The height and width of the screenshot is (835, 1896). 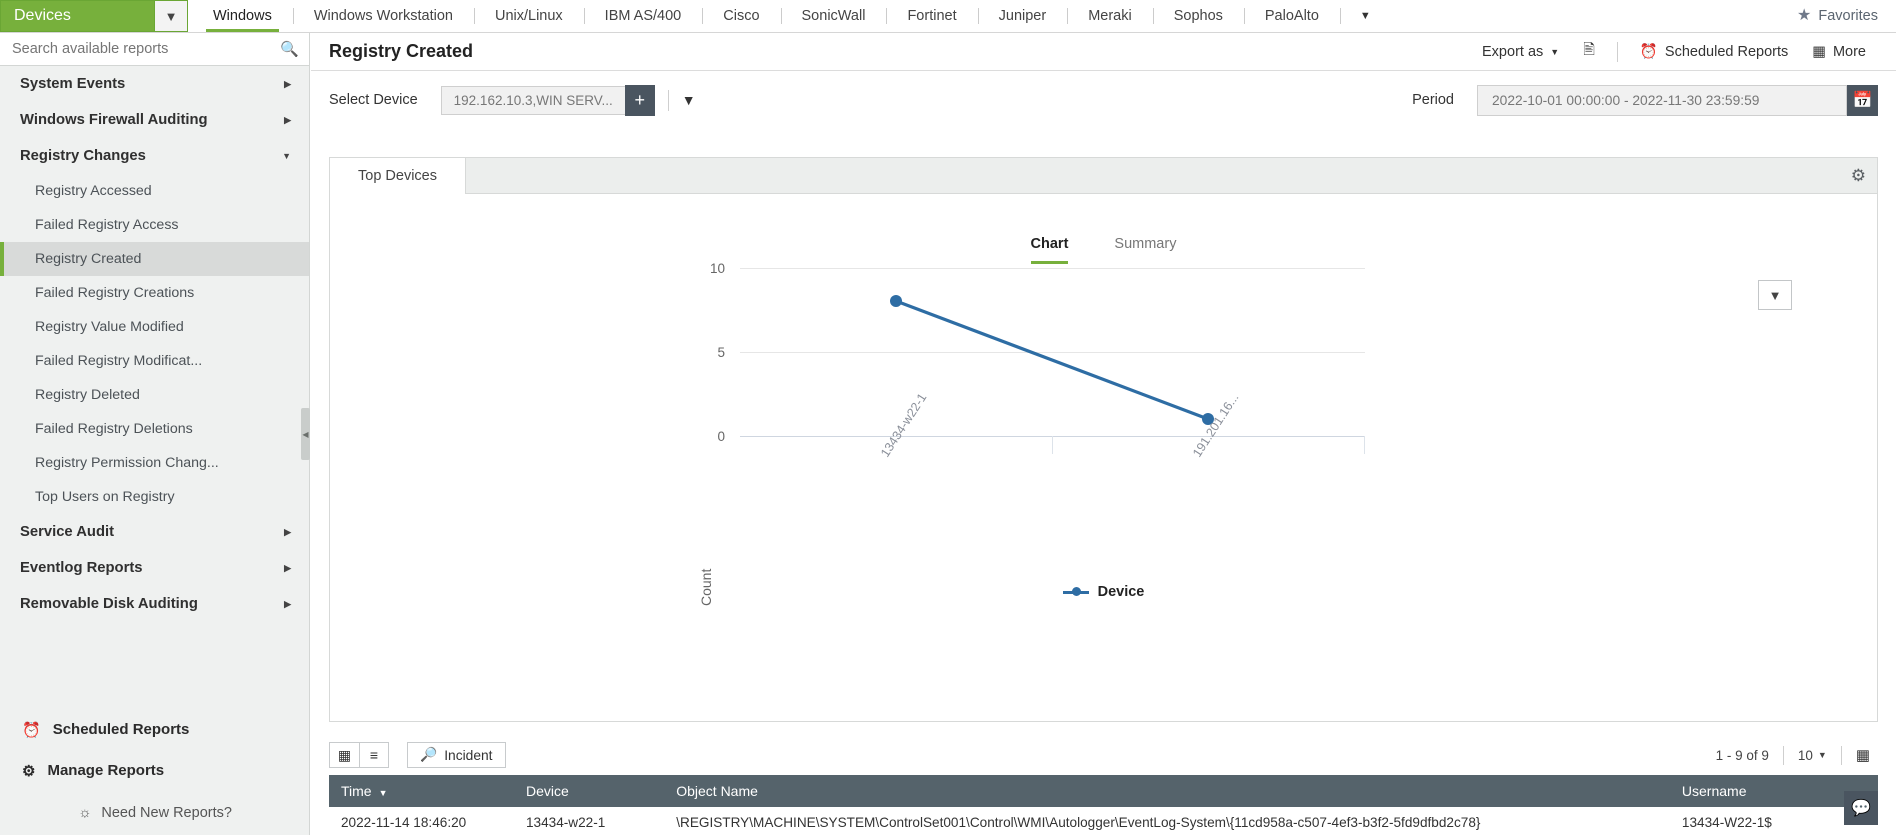 I want to click on tab-label: Fortinet, so click(x=932, y=16).